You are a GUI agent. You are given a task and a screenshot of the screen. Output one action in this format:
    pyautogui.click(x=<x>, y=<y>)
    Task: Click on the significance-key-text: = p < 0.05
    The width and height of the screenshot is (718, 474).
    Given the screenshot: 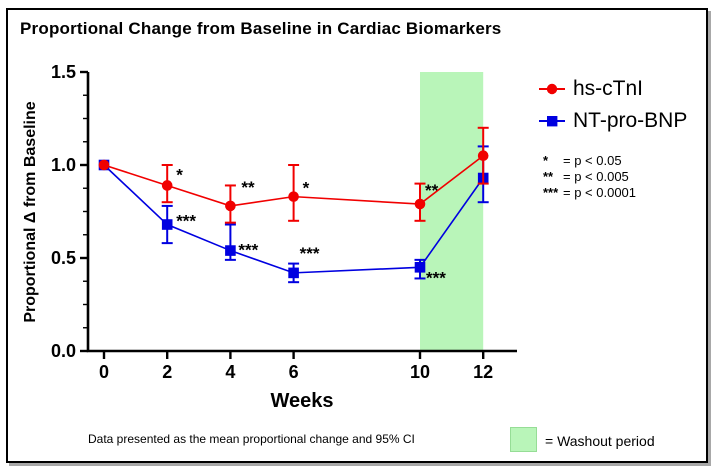 What is the action you would take?
    pyautogui.click(x=592, y=160)
    